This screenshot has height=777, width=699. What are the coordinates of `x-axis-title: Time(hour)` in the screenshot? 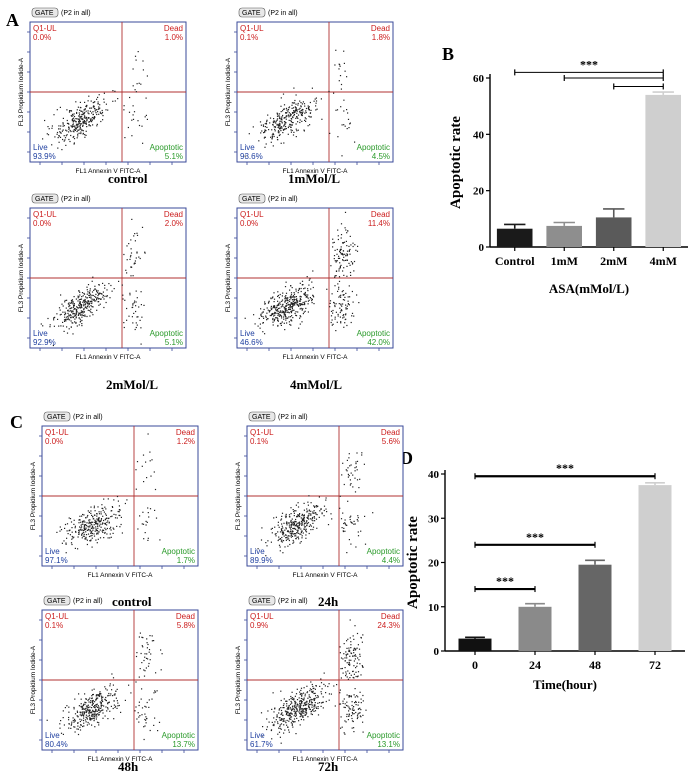 It's located at (565, 684).